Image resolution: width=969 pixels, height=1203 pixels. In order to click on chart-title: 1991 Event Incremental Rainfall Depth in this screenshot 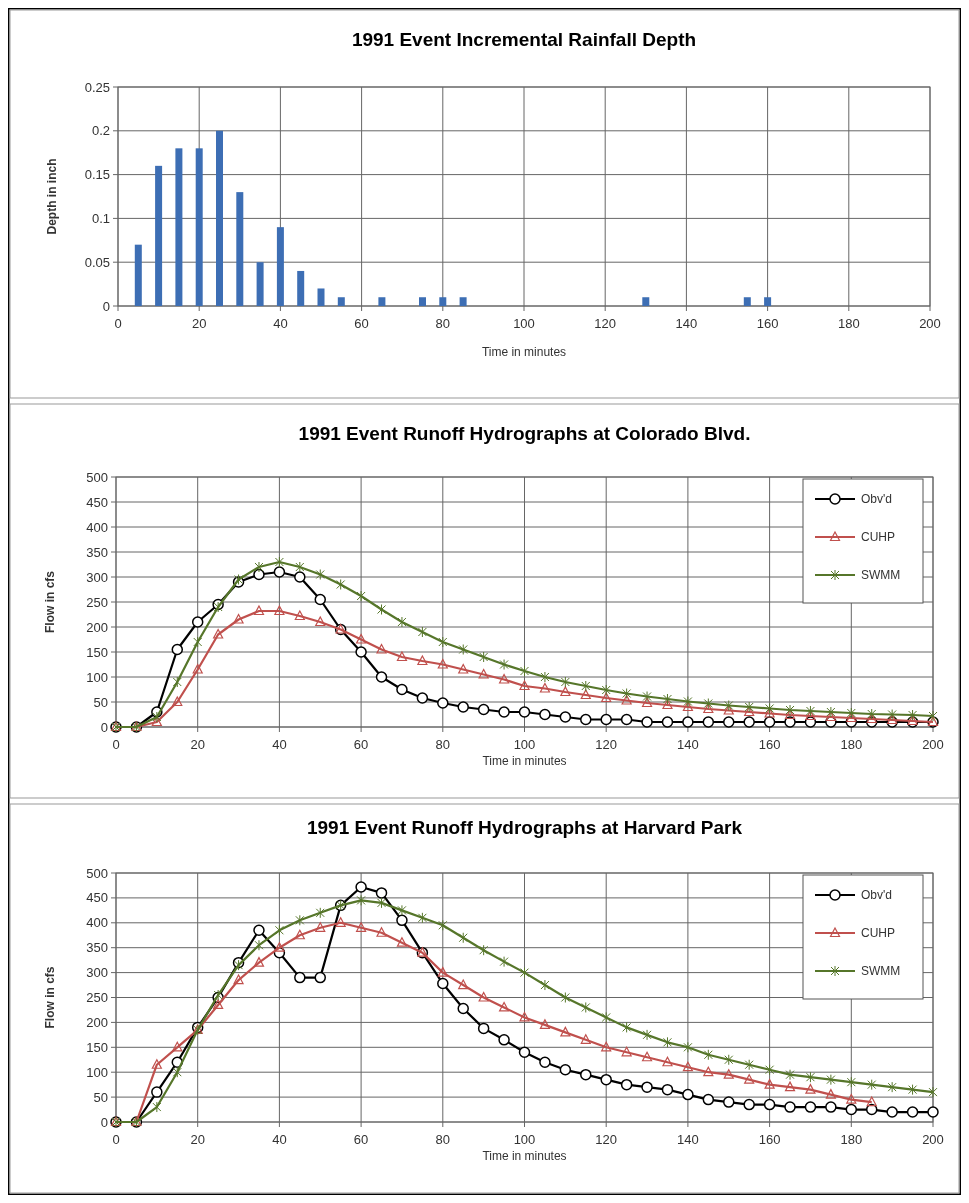, I will do `click(524, 39)`.